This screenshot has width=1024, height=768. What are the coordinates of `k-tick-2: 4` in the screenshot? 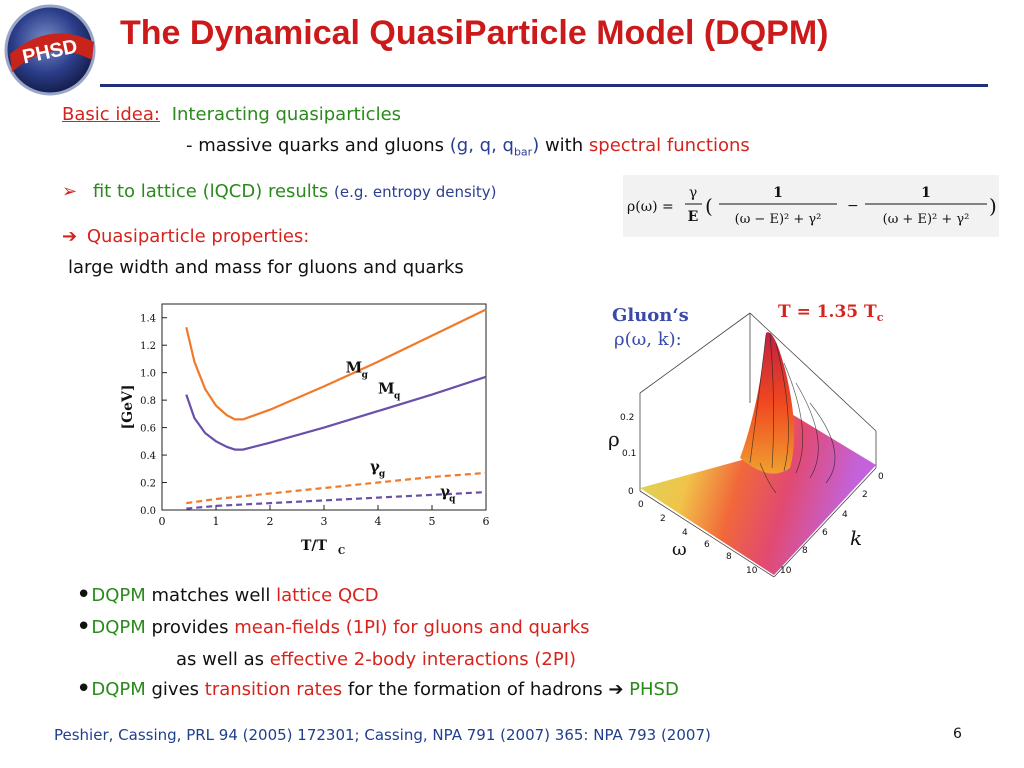 It's located at (845, 515).